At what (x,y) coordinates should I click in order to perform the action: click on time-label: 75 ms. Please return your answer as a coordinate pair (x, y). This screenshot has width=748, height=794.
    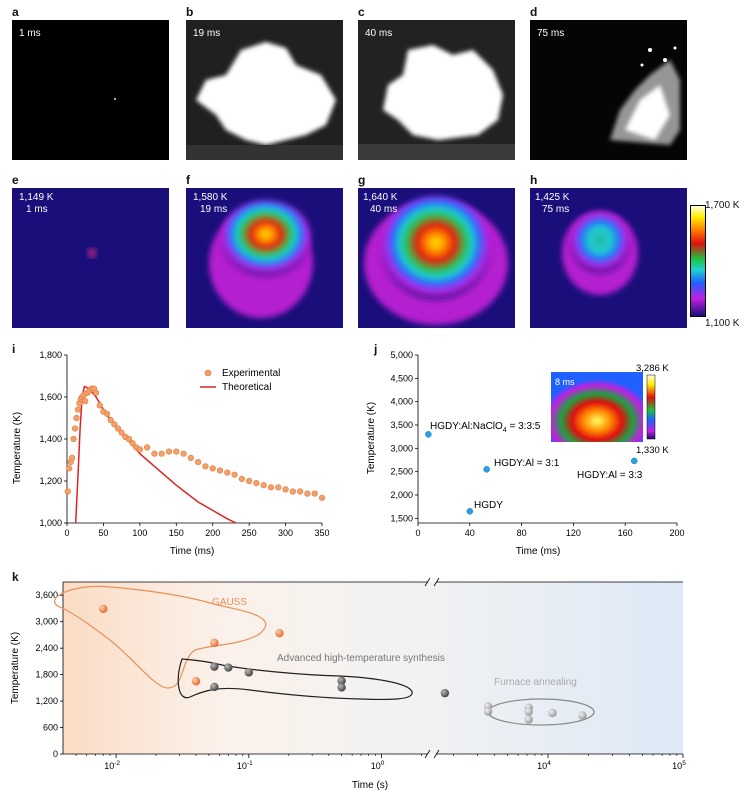
    Looking at the image, I should click on (551, 33).